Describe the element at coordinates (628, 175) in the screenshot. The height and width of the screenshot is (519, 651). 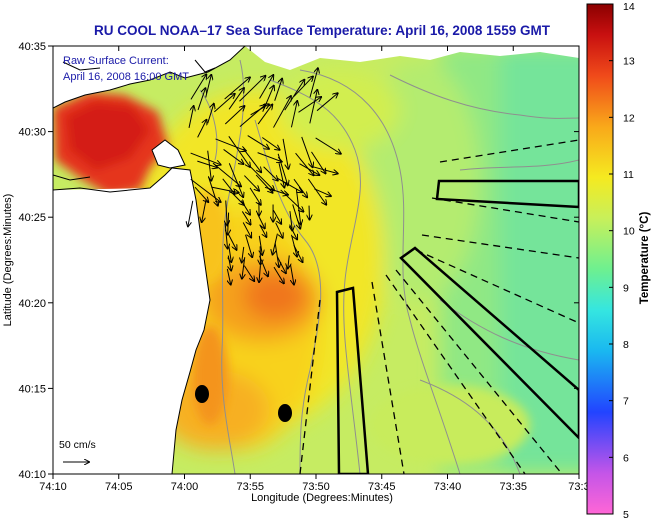
I see `colorbar-tick-label: 11` at that location.